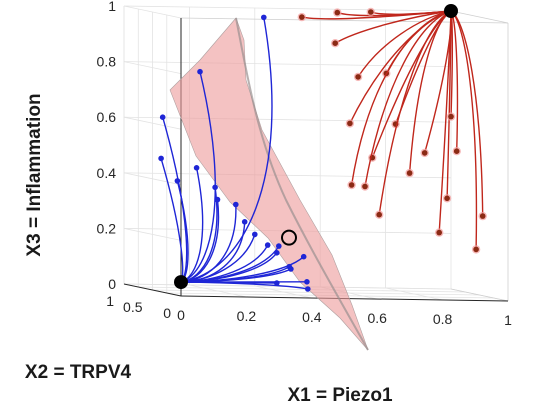 This screenshot has height=412, width=550. Describe the element at coordinates (112, 7) in the screenshot. I see `z-tick-label: 1` at that location.